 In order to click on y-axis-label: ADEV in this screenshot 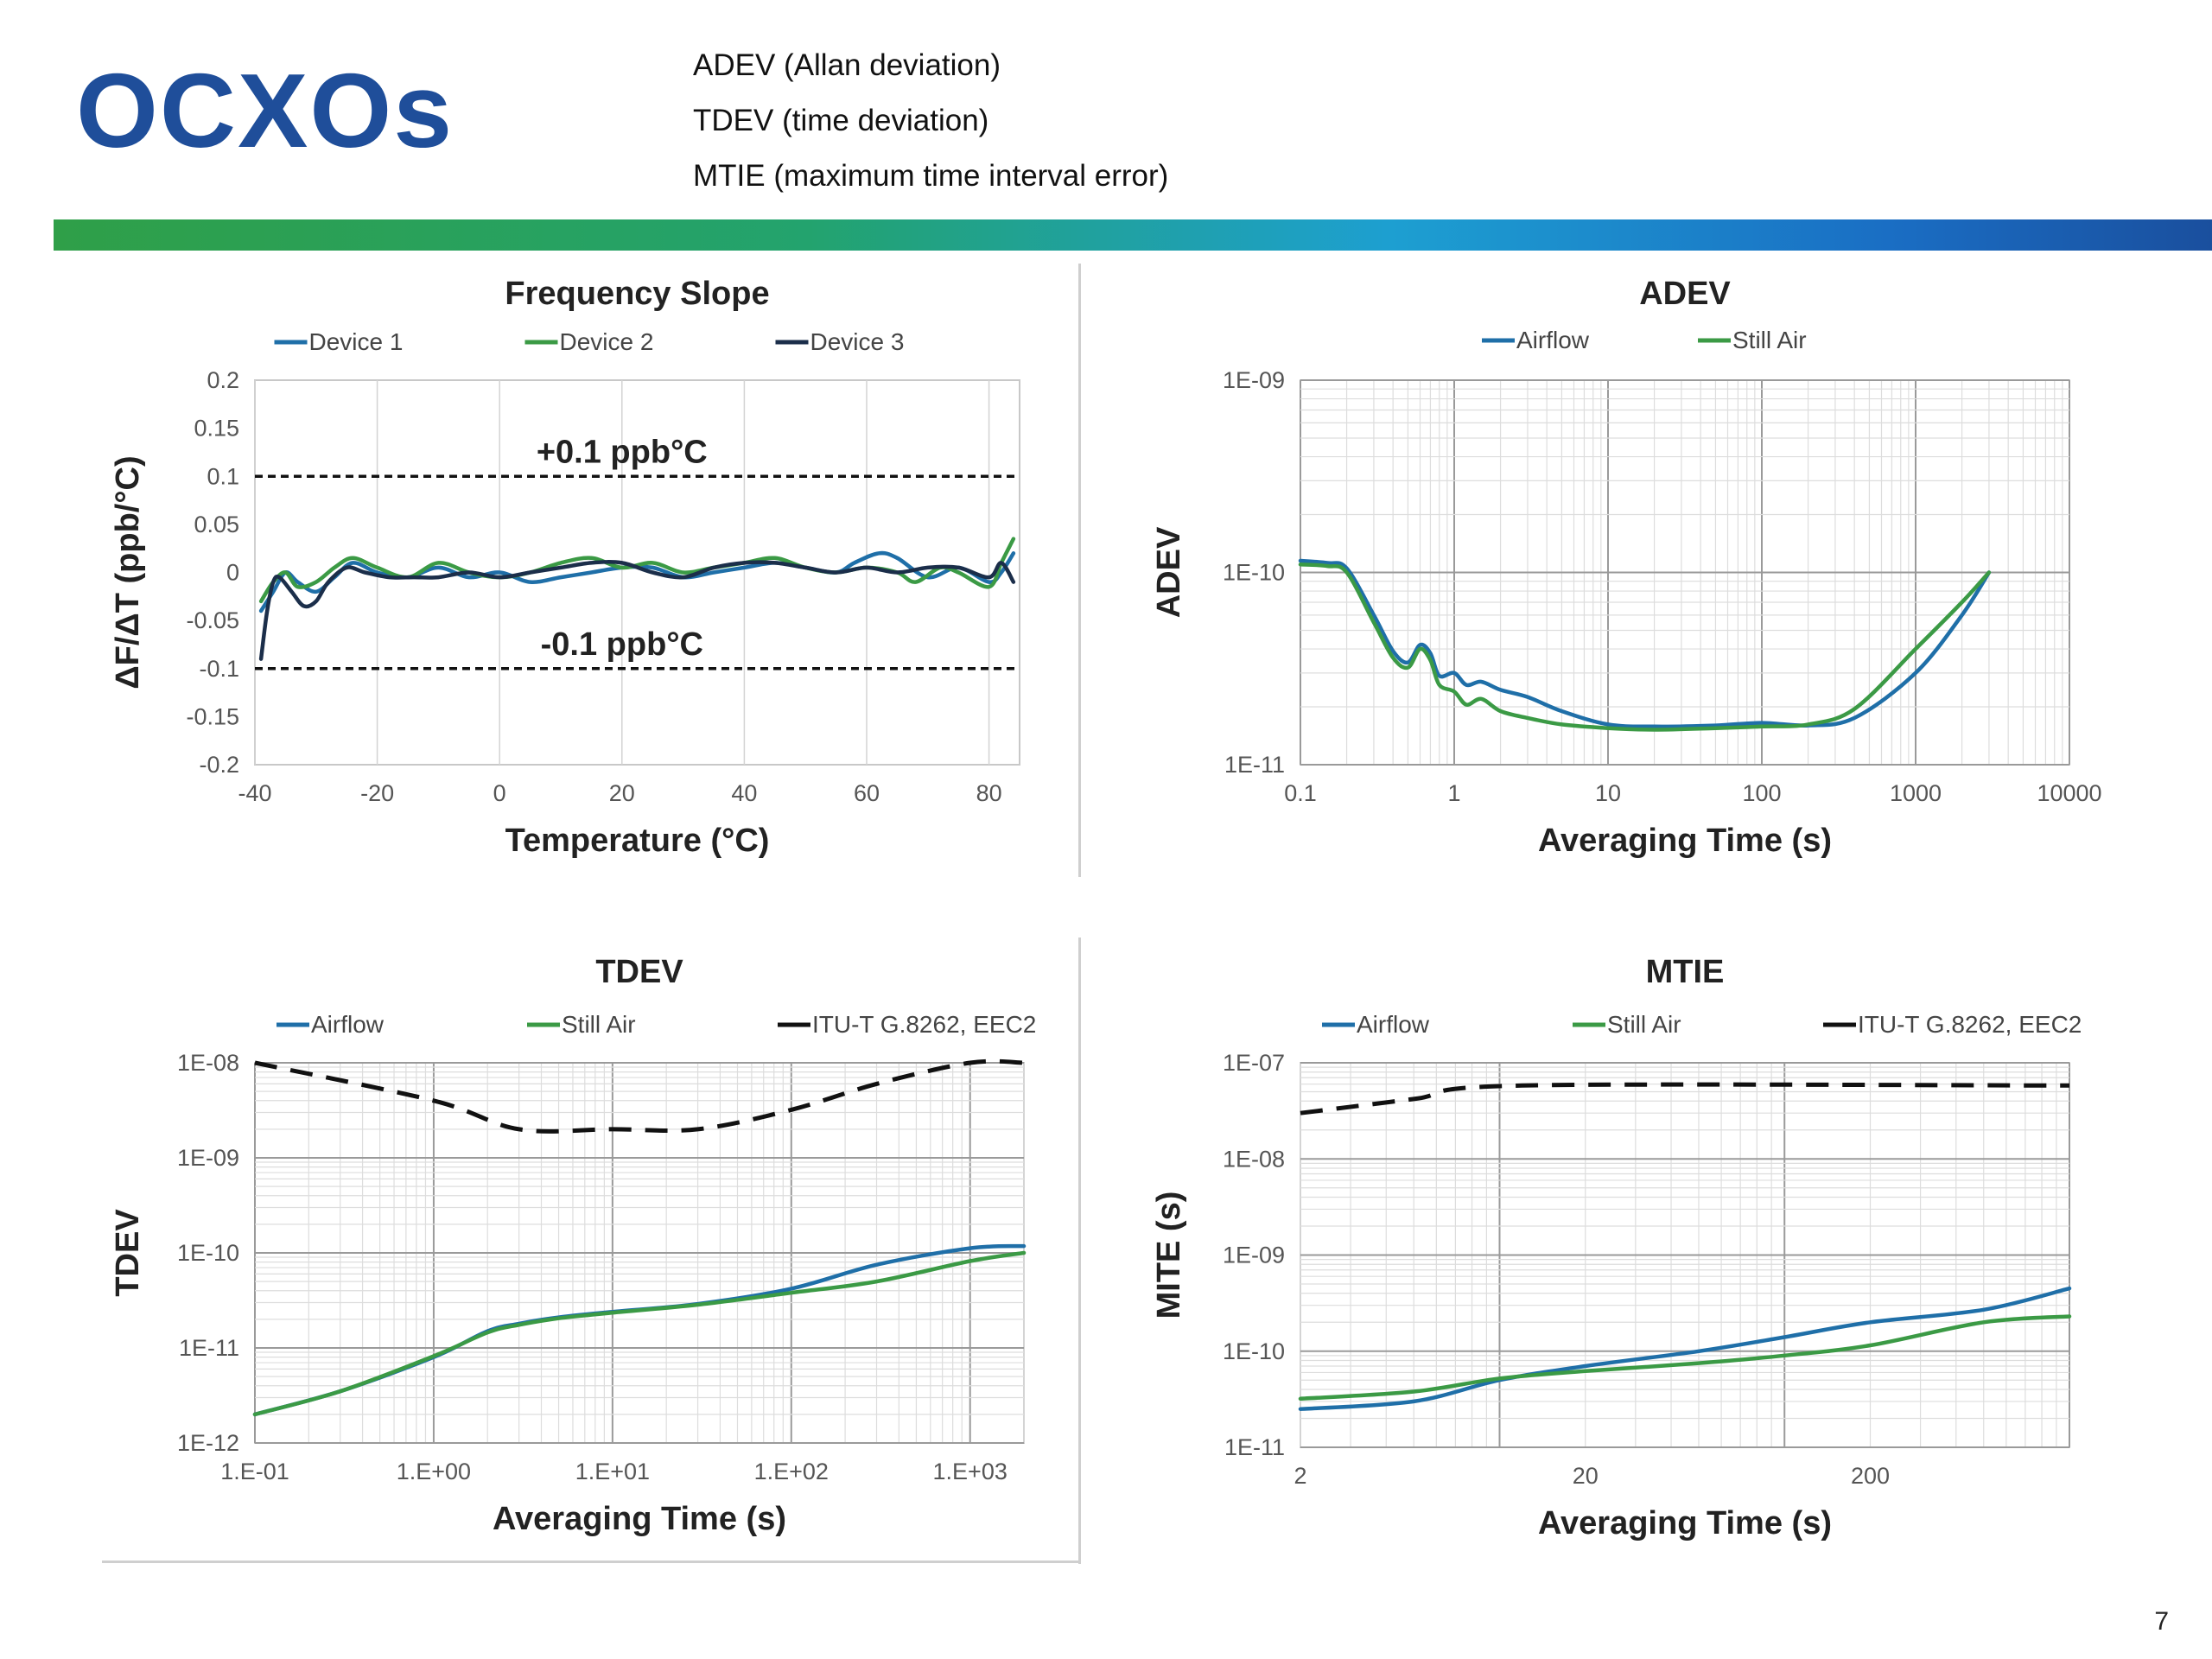, I will do `click(1169, 572)`.